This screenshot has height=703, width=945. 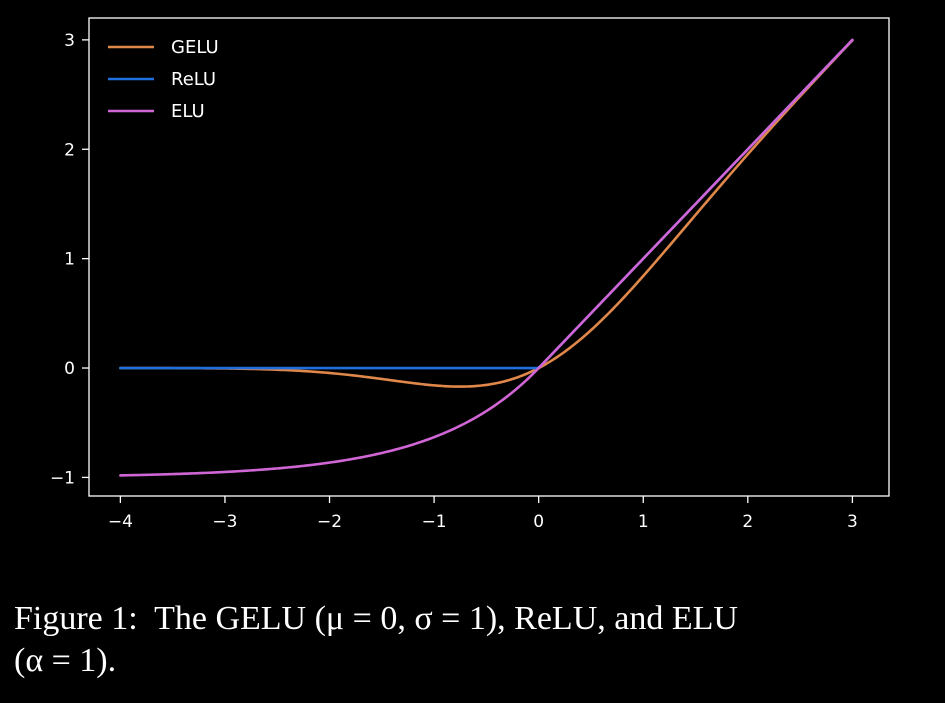 I want to click on x-tick-label: −3, so click(x=224, y=522).